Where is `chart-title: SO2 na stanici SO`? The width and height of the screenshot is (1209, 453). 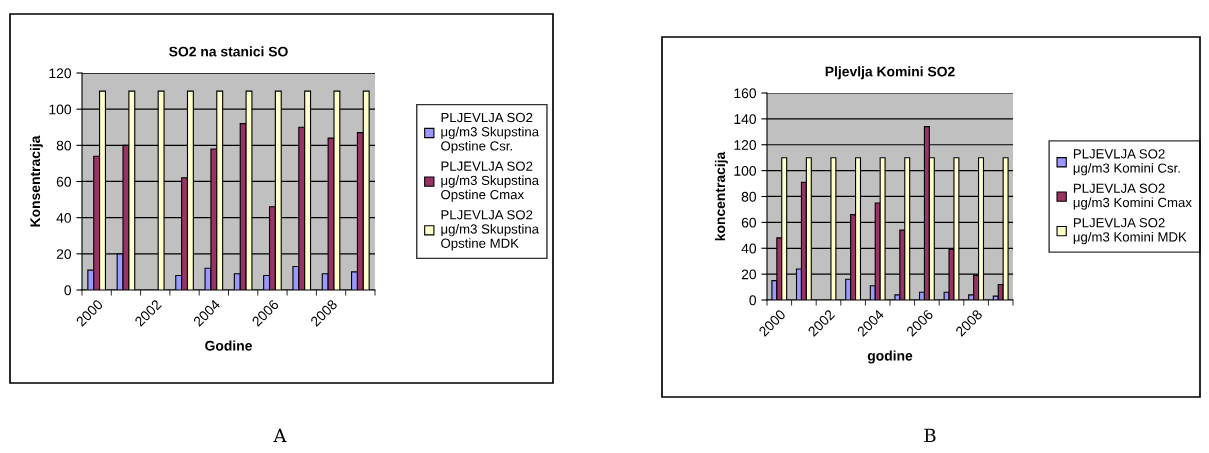 chart-title: SO2 na stanici SO is located at coordinates (228, 51).